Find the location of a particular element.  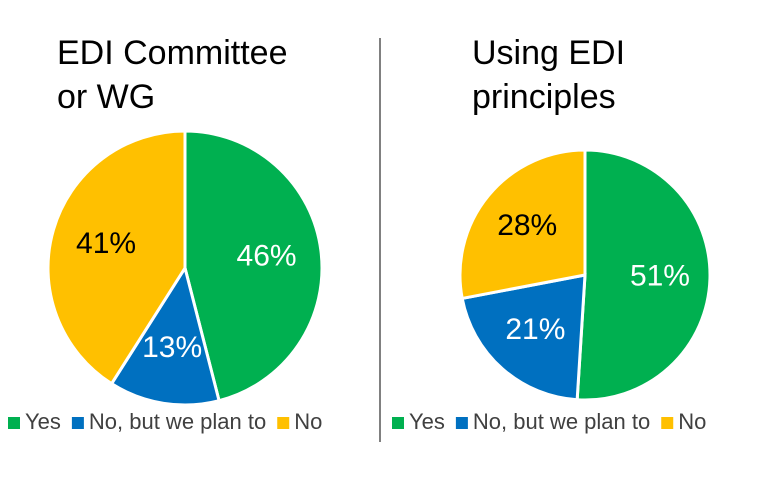

chart-title: Using EDI principles is located at coordinates (549, 75).